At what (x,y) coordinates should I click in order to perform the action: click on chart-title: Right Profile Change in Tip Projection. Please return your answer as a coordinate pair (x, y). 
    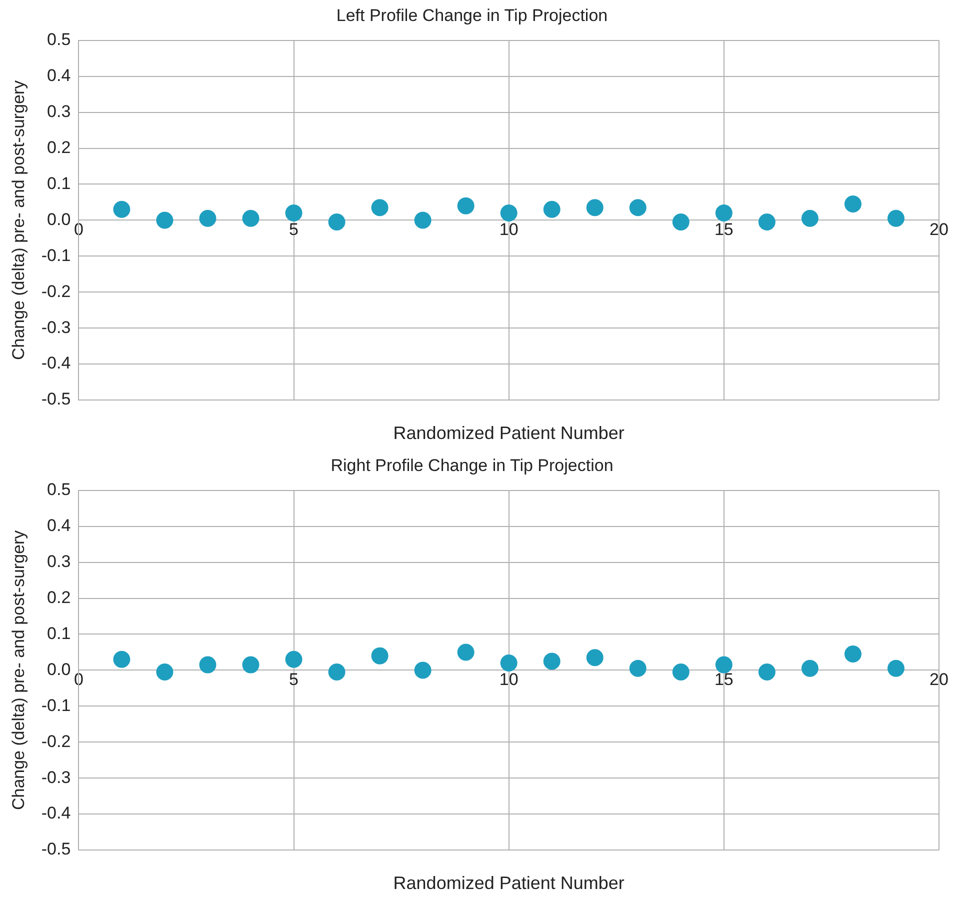
    Looking at the image, I should click on (472, 465).